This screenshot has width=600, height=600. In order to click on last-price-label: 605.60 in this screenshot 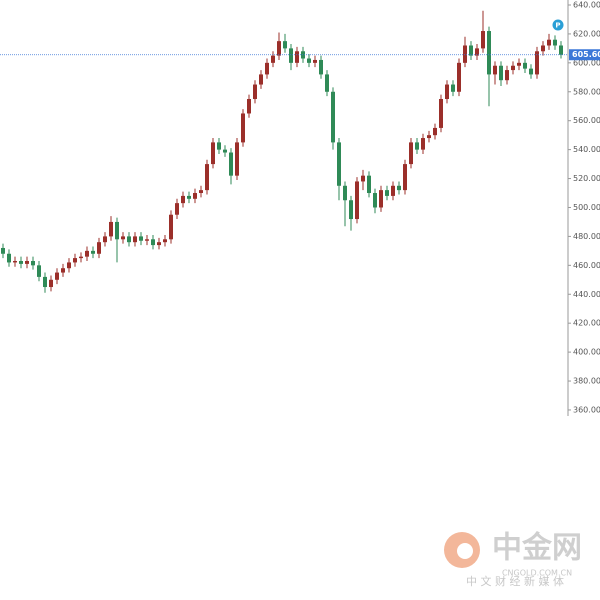, I will do `click(586, 54)`.